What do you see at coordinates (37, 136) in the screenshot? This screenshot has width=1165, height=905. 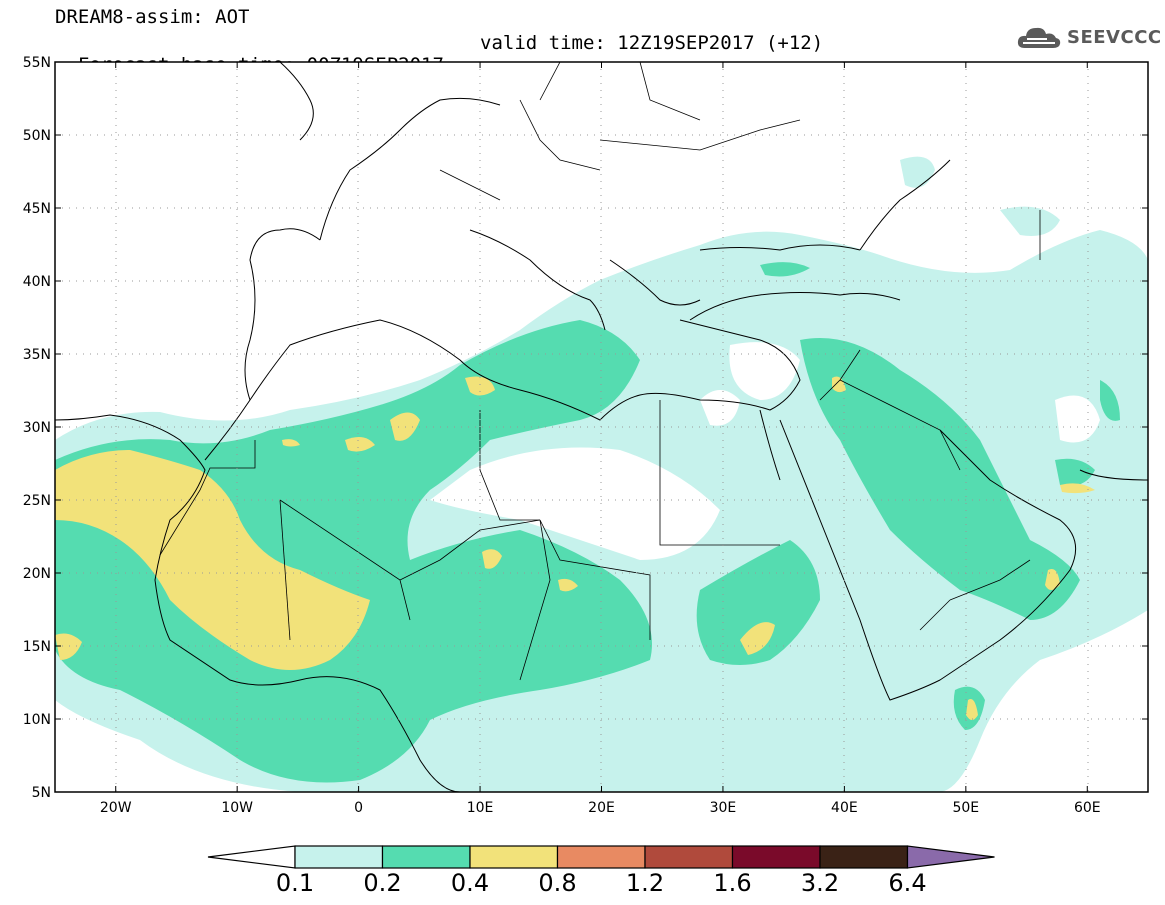 I see `lat-tick-label: 50N` at bounding box center [37, 136].